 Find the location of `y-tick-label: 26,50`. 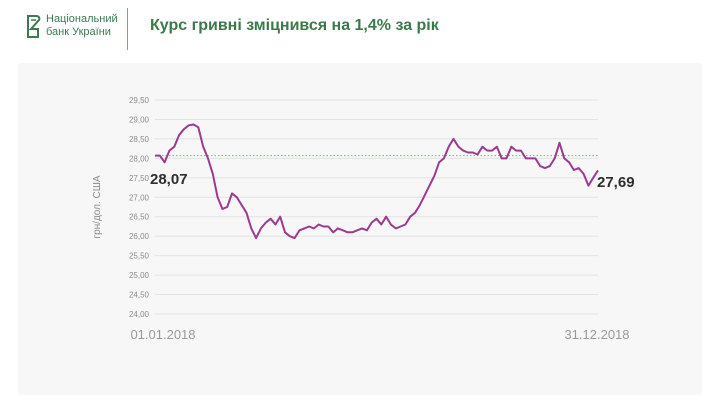

y-tick-label: 26,50 is located at coordinates (139, 217).